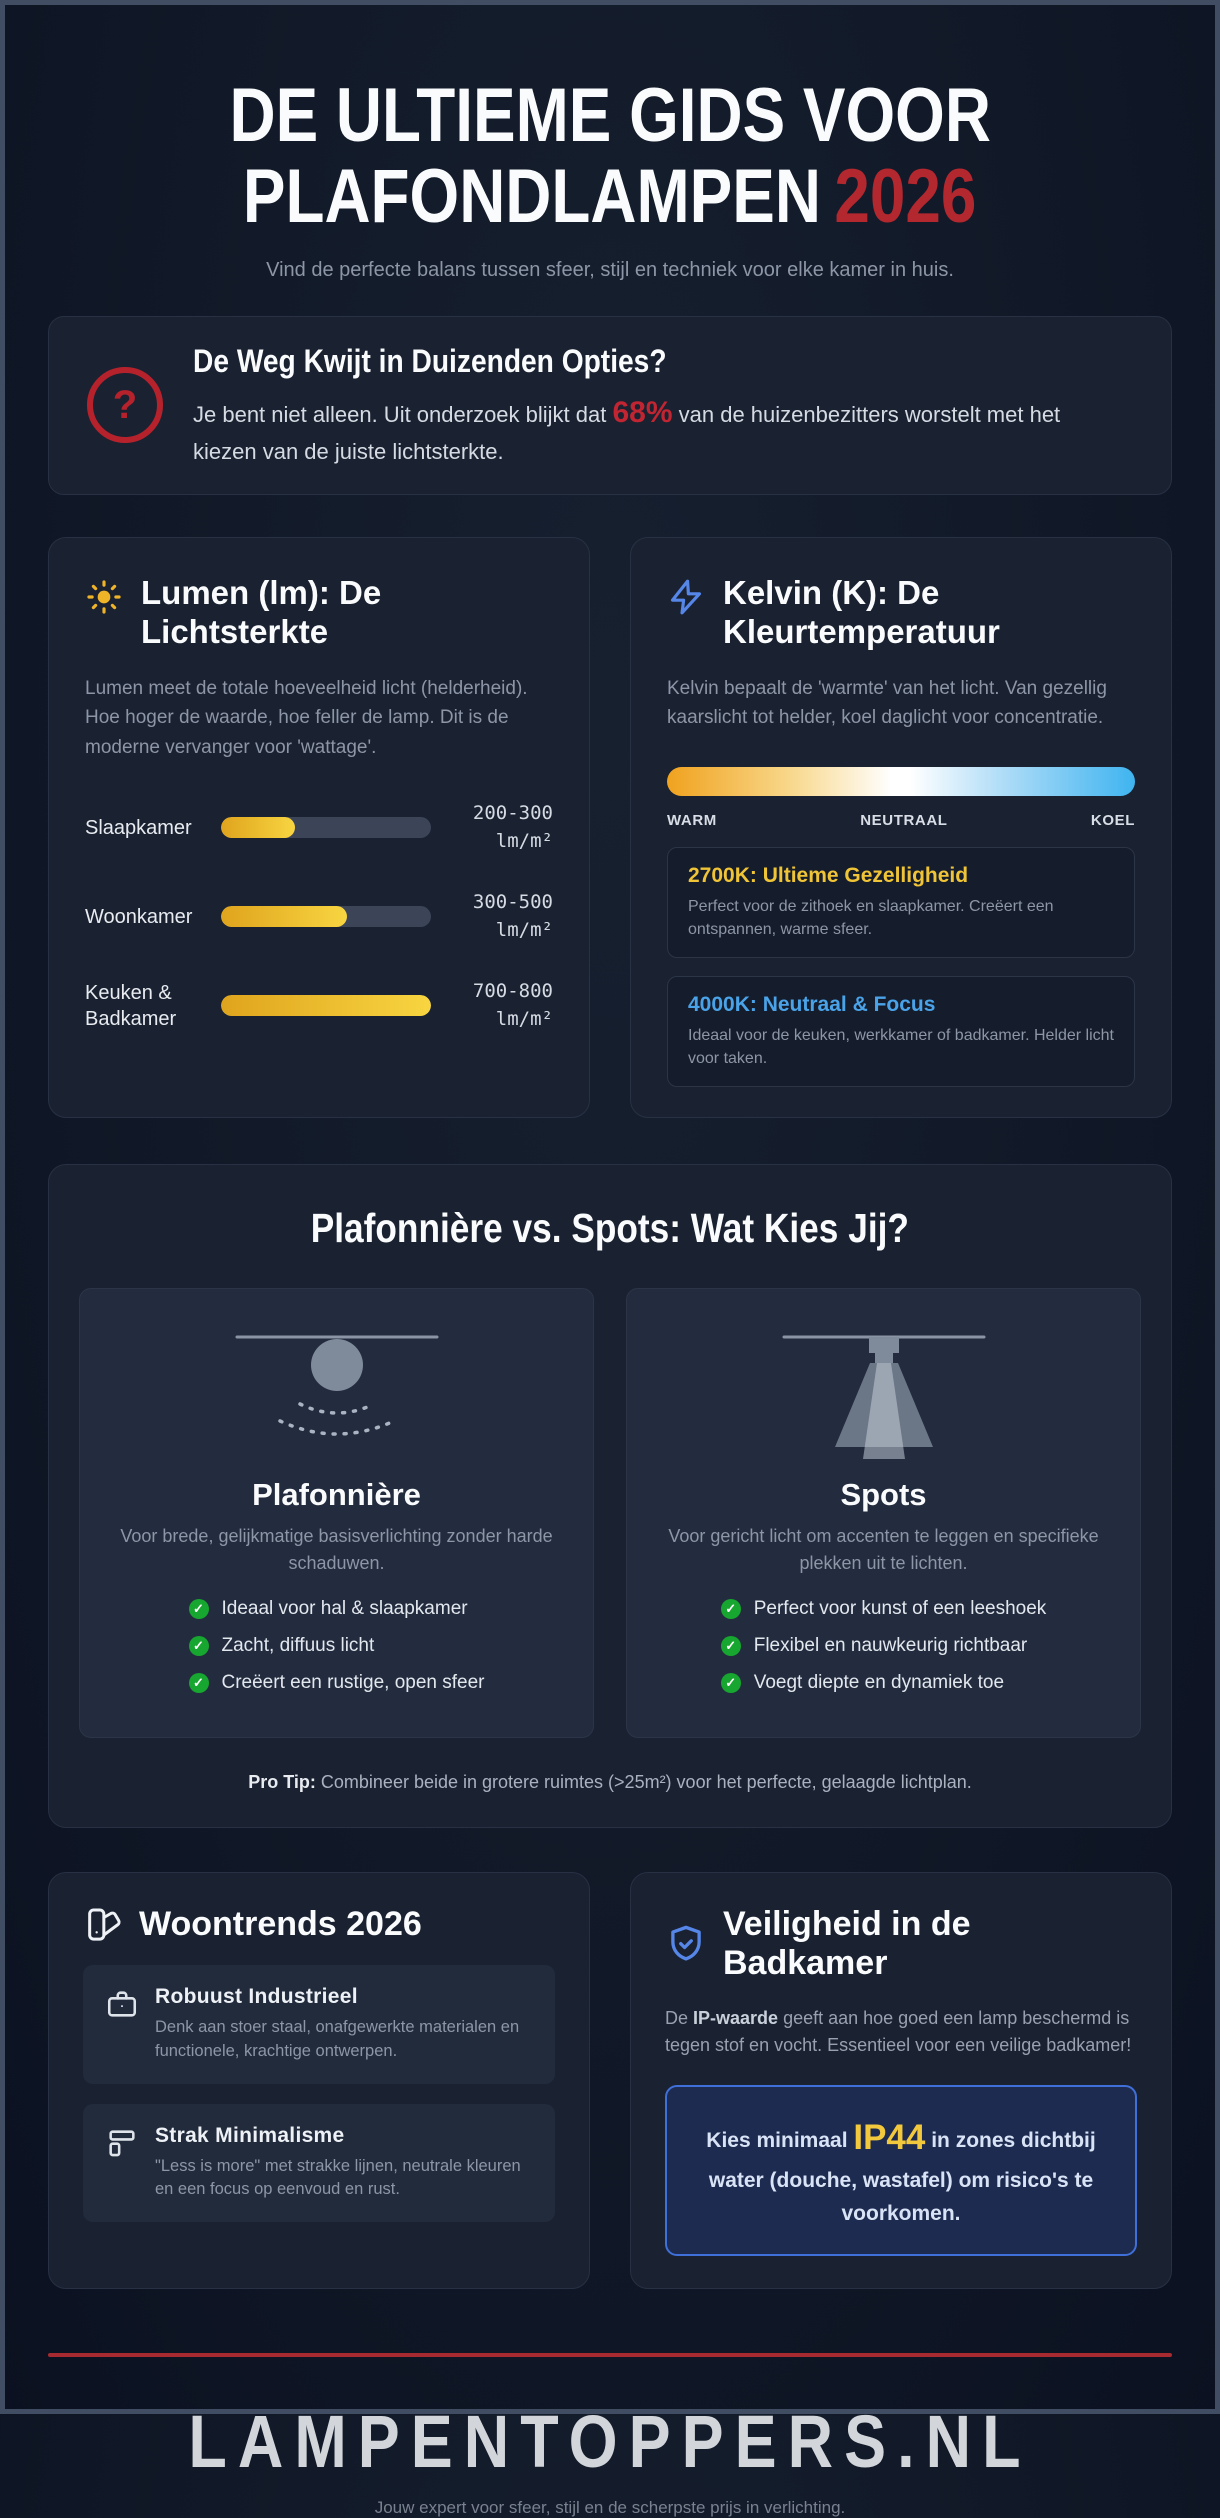 Image resolution: width=1220 pixels, height=2518 pixels. What do you see at coordinates (122, 2025) in the screenshot?
I see `briefcase-icon` at bounding box center [122, 2025].